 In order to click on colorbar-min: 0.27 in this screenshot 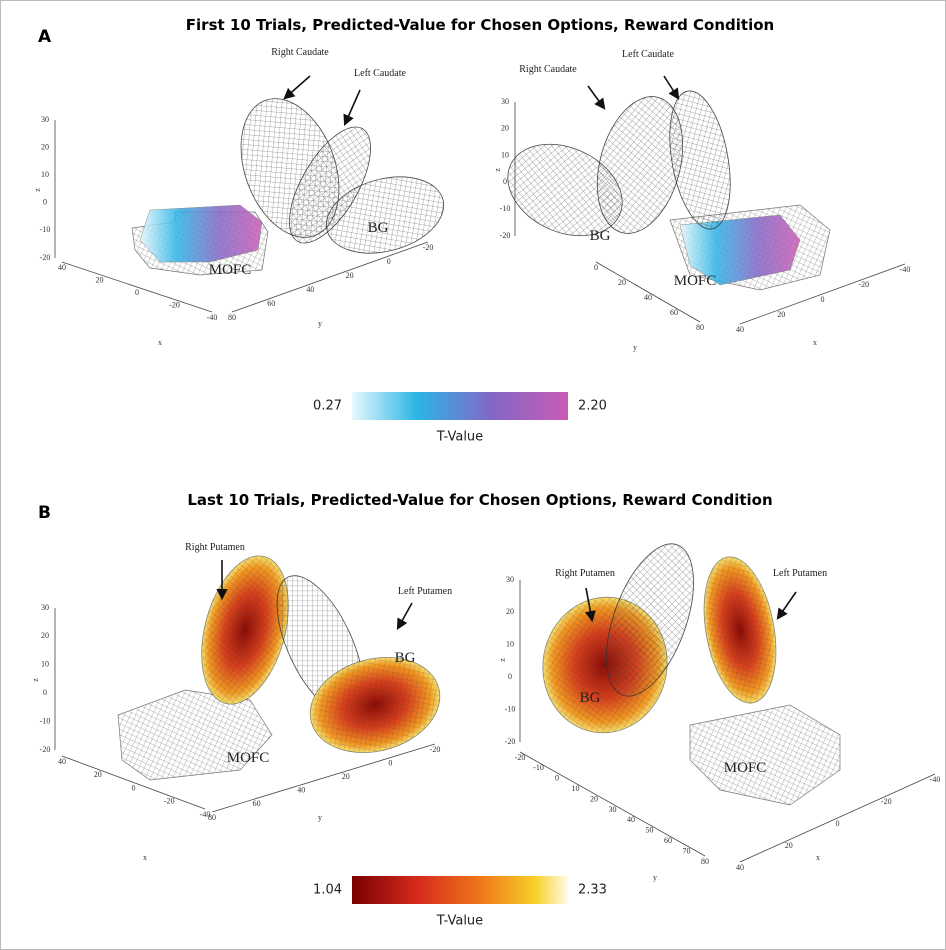, I will do `click(327, 406)`.